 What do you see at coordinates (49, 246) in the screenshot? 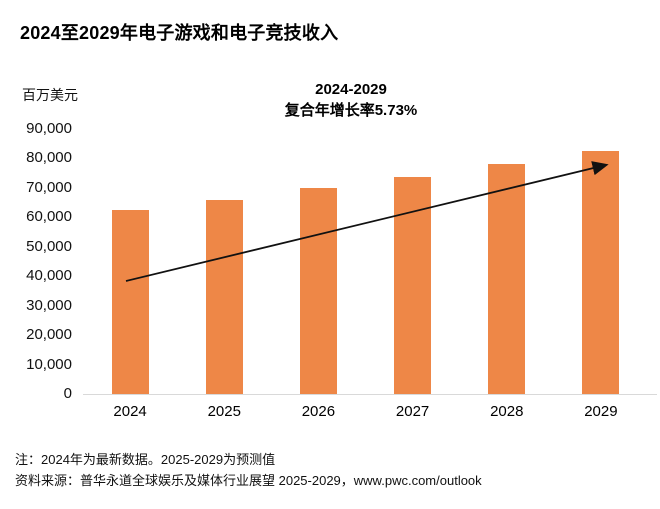
I see `y-tick-50000: 50,000` at bounding box center [49, 246].